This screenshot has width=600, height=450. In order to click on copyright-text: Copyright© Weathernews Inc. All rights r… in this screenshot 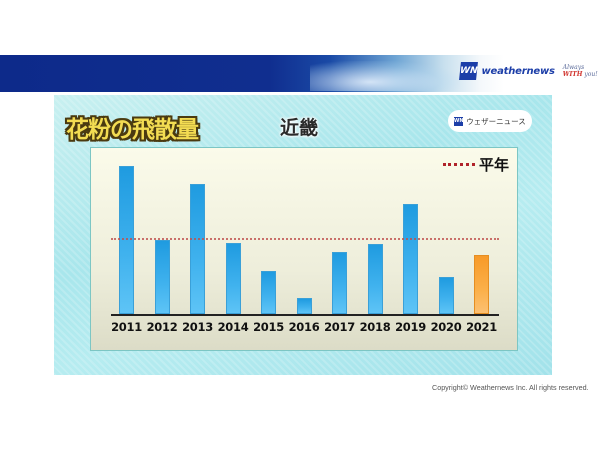, I will do `click(510, 387)`.